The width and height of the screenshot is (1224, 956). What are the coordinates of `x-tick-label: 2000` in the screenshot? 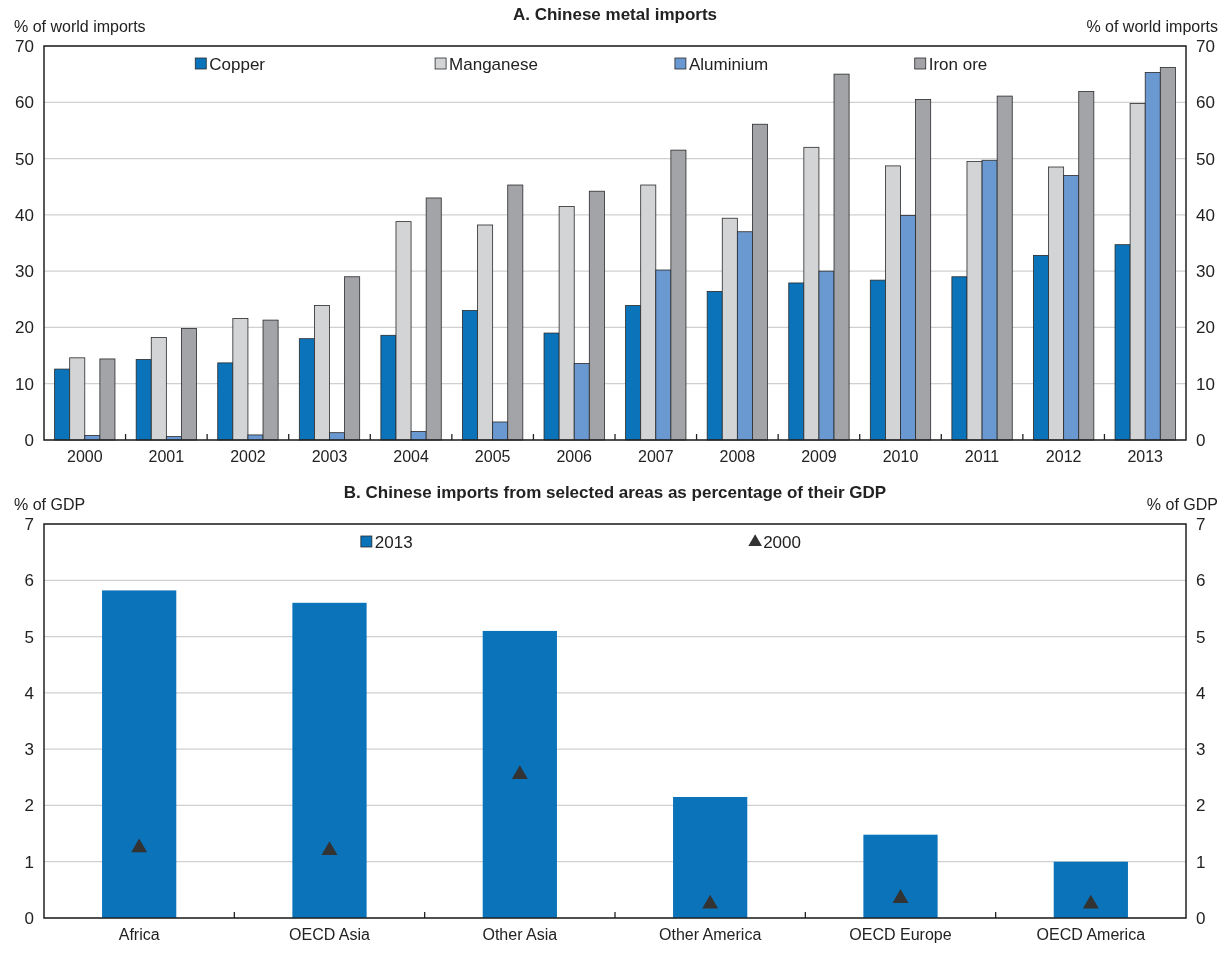 It's located at (84, 456).